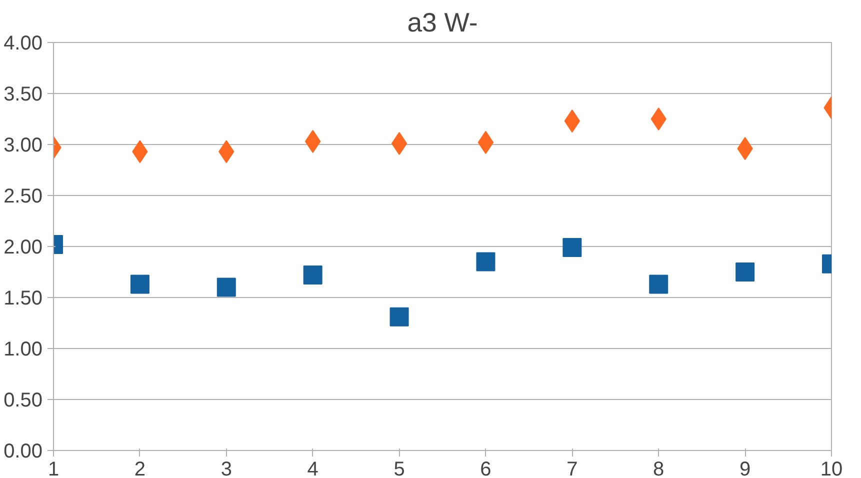  What do you see at coordinates (831, 468) in the screenshot?
I see `x-tick-label: 10` at bounding box center [831, 468].